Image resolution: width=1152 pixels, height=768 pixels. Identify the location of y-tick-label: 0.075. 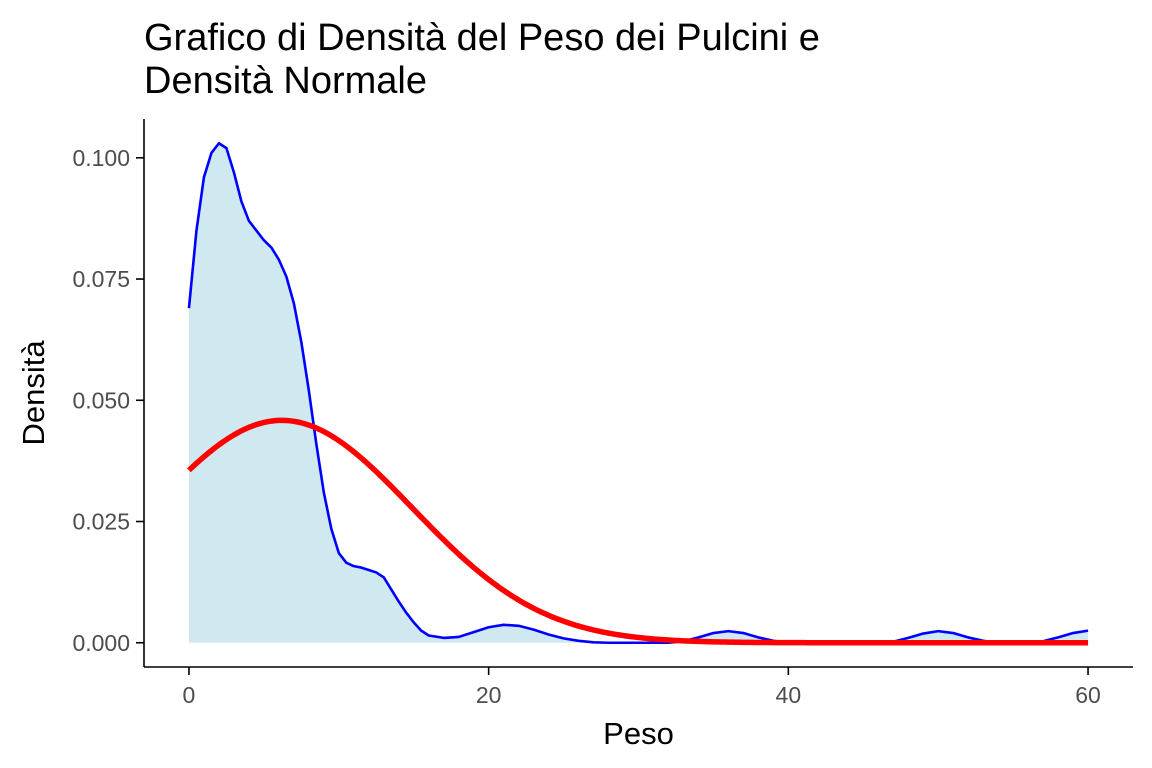
(101, 279).